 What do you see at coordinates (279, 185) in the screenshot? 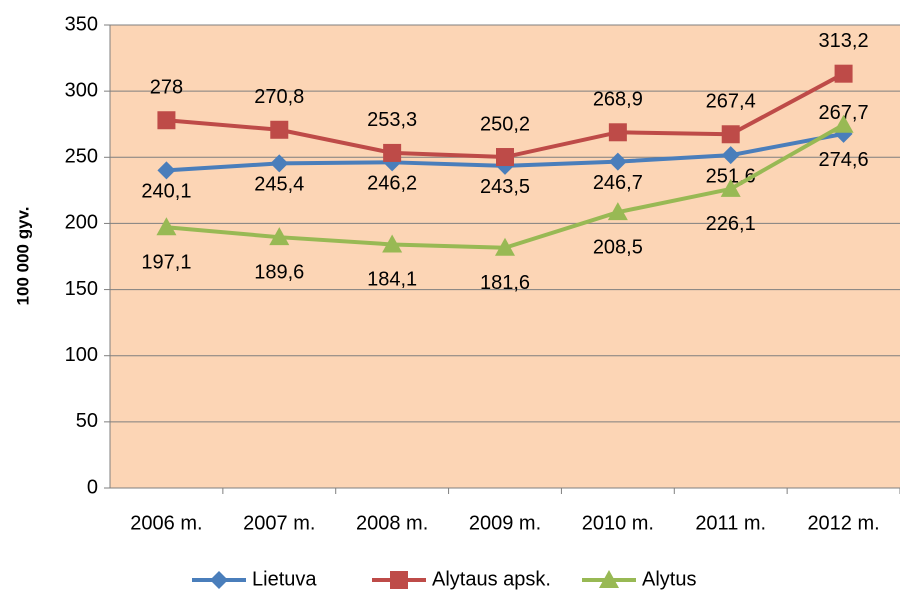
I see `data-label: 245,4` at bounding box center [279, 185].